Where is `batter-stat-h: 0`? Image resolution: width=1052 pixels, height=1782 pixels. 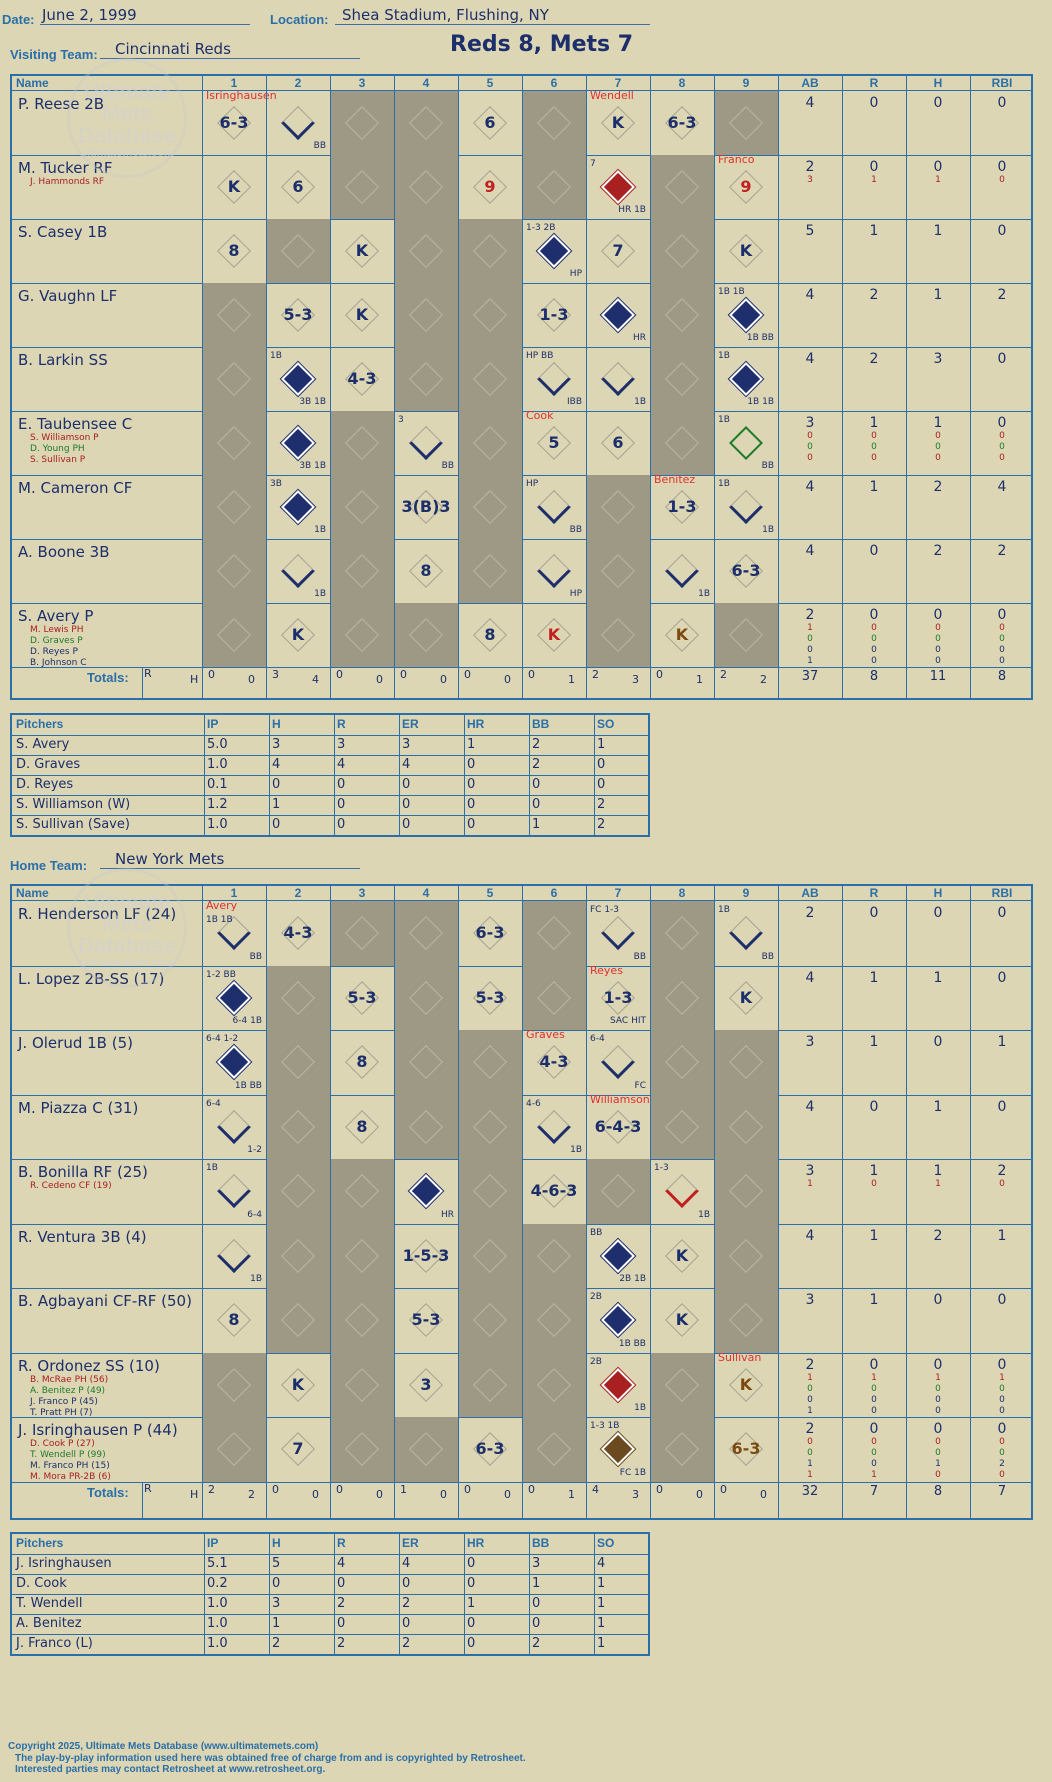
batter-stat-h: 0 is located at coordinates (938, 1042).